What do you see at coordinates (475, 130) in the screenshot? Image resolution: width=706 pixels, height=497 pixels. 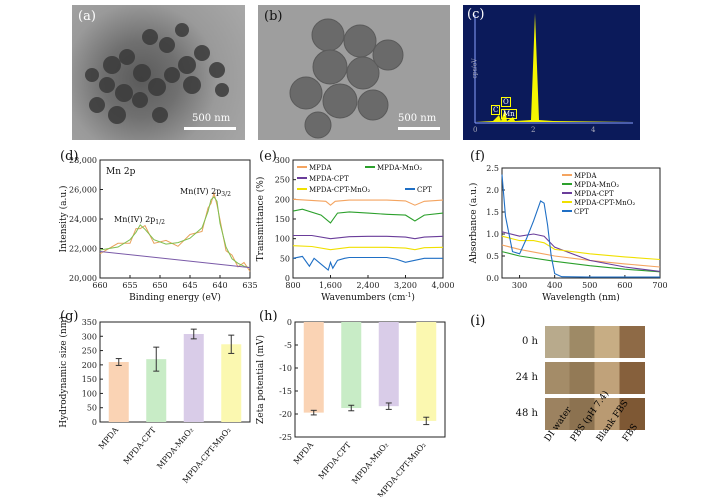 I see `eds-xtick-0: 0` at bounding box center [475, 130].